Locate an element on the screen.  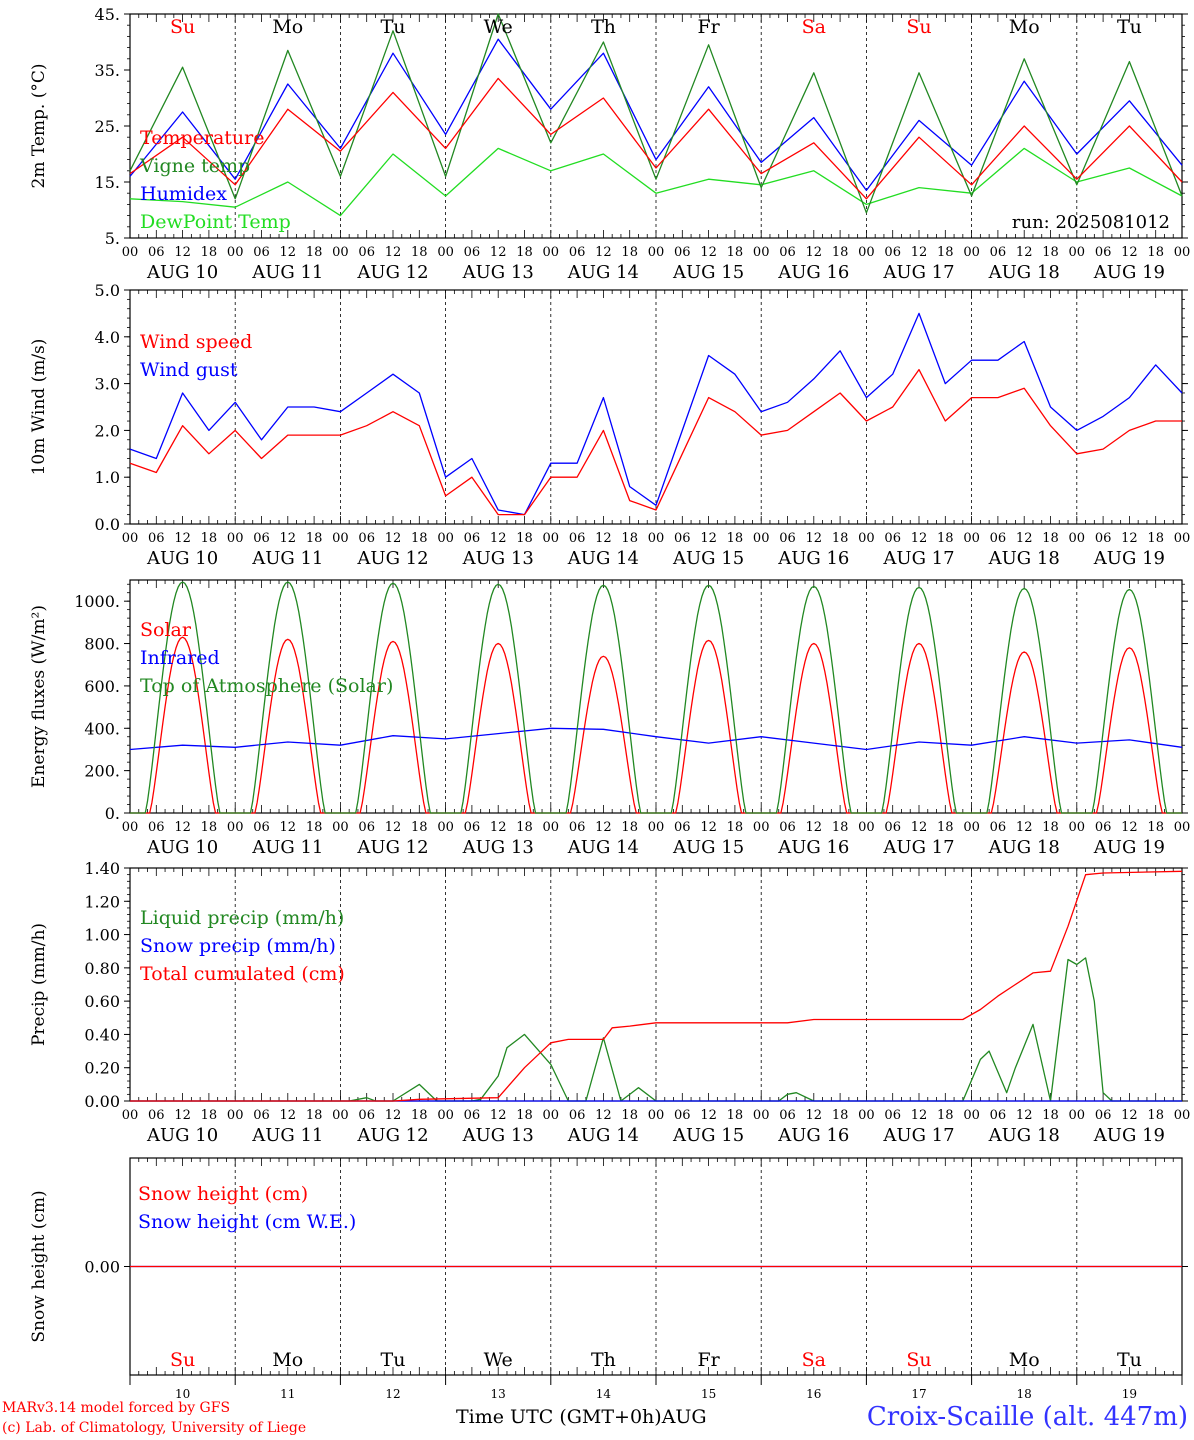
y-axis-label: Snow height (cm) is located at coordinates (39, 1266).